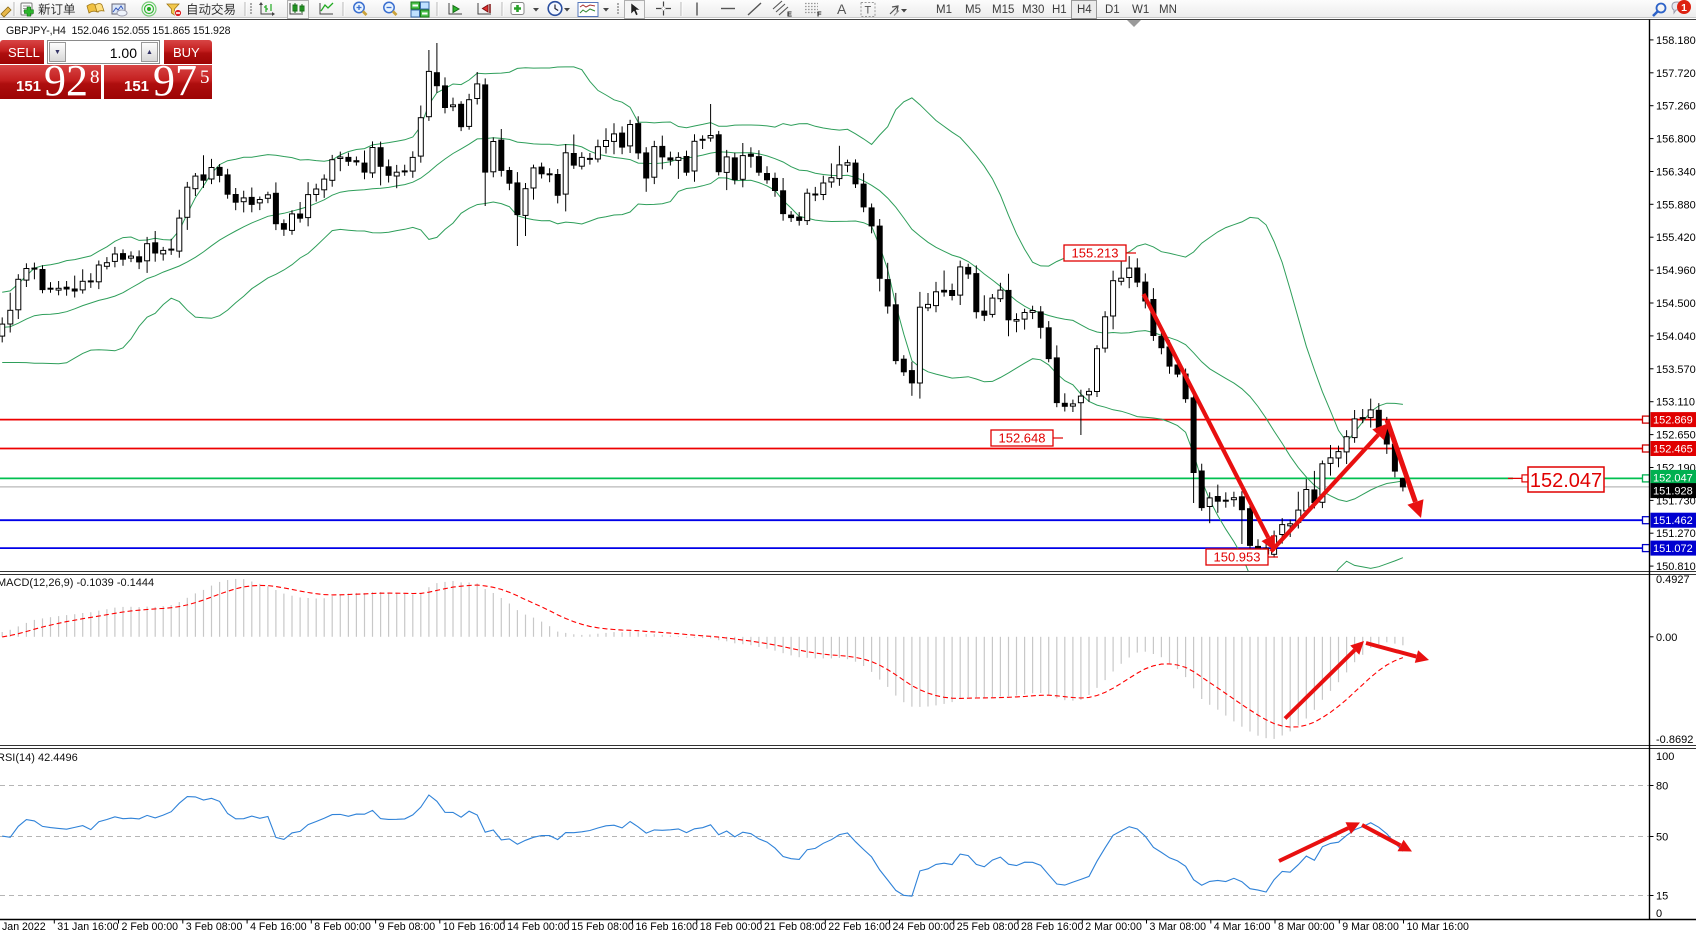 The height and width of the screenshot is (935, 1696). Describe the element at coordinates (1665, 757) in the screenshot. I see `svg-text: 100` at that location.